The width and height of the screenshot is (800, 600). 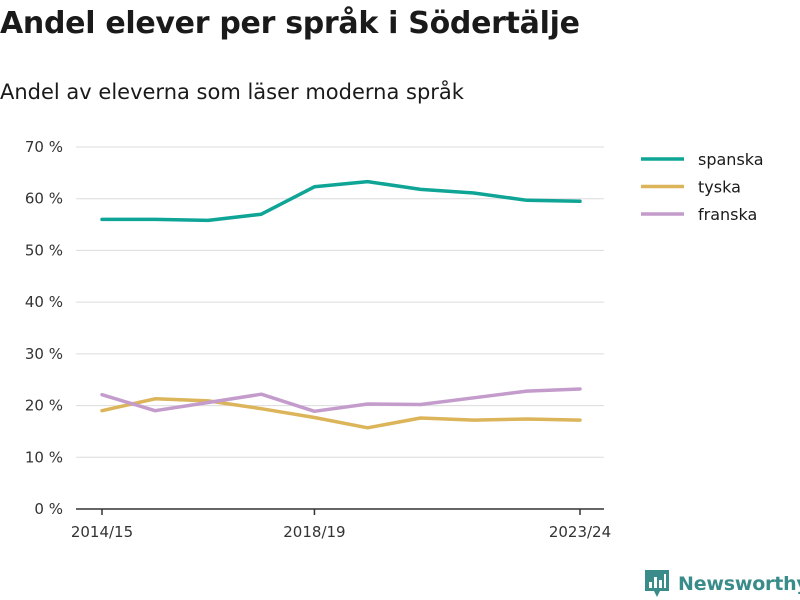 What do you see at coordinates (719, 187) in the screenshot?
I see `legend-label: tyska` at bounding box center [719, 187].